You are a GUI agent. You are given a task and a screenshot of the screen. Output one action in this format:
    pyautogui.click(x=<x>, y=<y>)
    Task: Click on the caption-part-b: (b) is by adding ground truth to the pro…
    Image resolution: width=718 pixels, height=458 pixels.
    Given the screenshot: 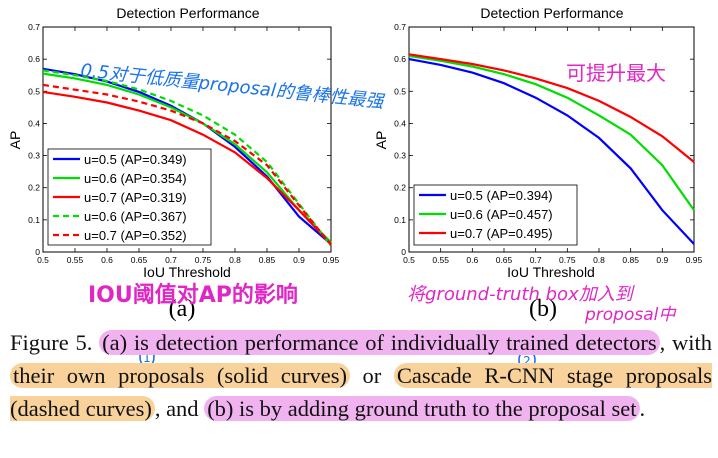 What is the action you would take?
    pyautogui.click(x=422, y=408)
    